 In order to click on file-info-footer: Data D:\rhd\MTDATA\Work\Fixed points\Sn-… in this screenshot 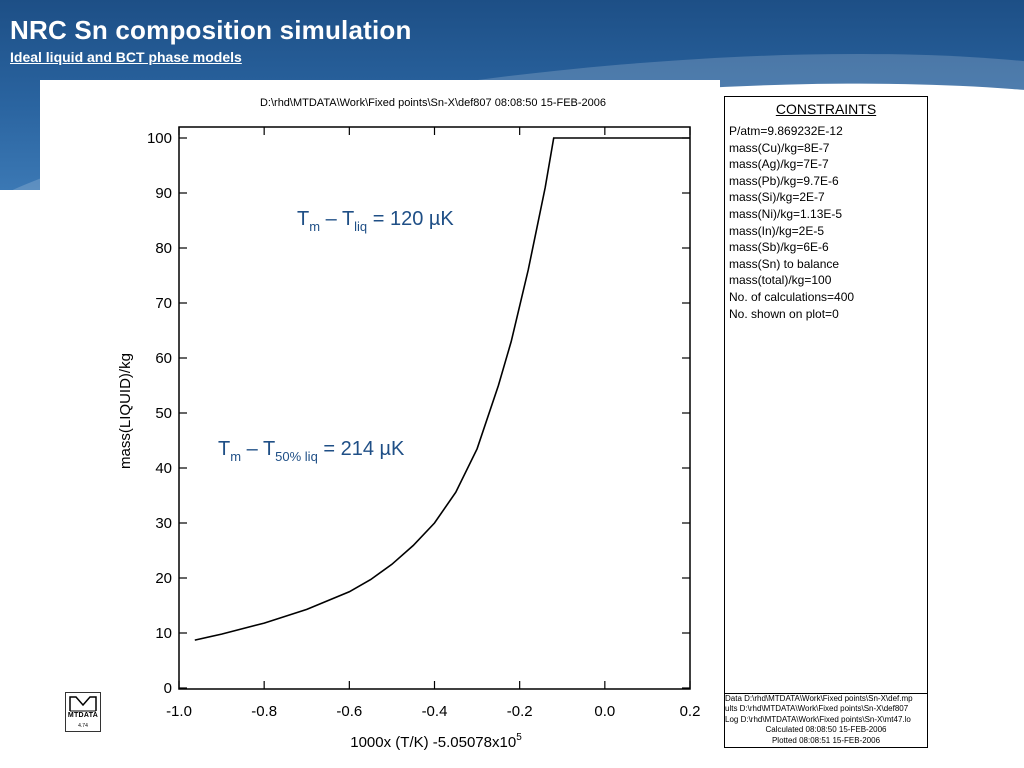, I will do `click(826, 721)`.